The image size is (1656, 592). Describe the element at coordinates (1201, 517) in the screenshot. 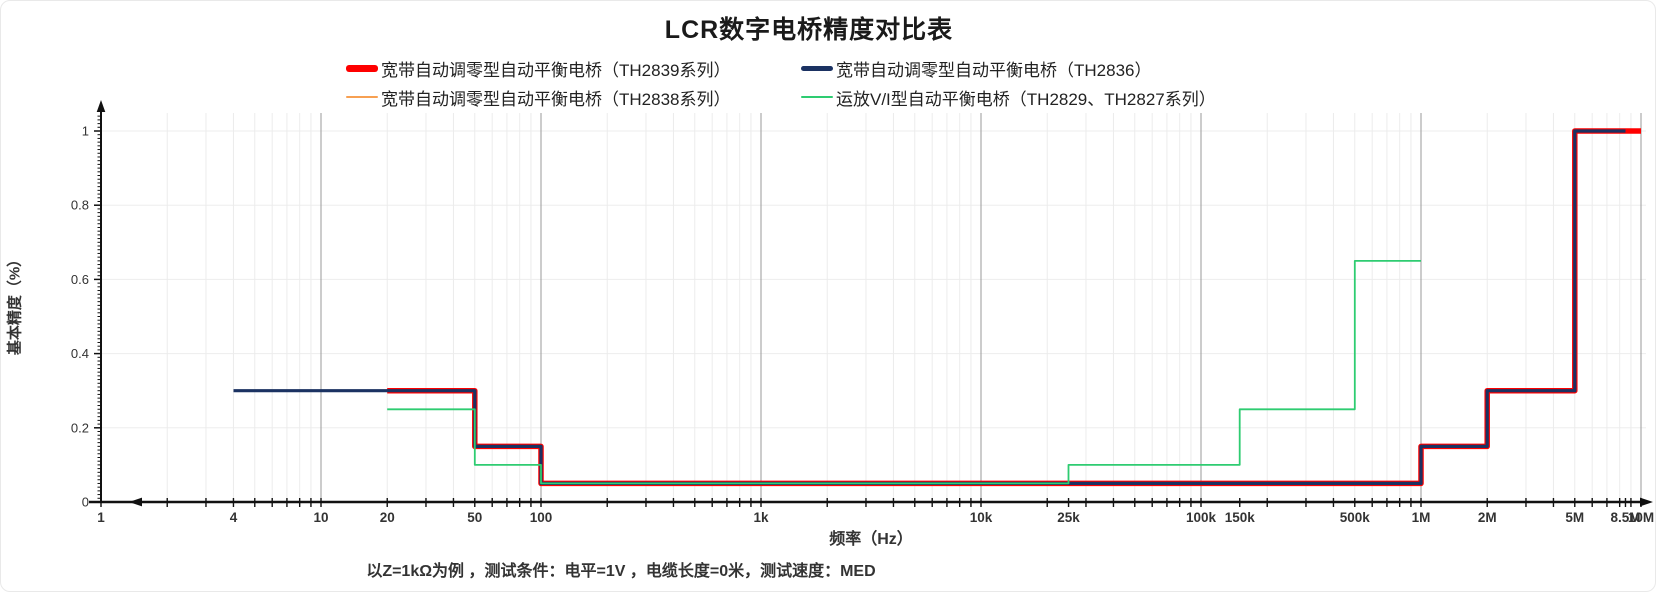

I see `x-tick-label: 100k` at that location.